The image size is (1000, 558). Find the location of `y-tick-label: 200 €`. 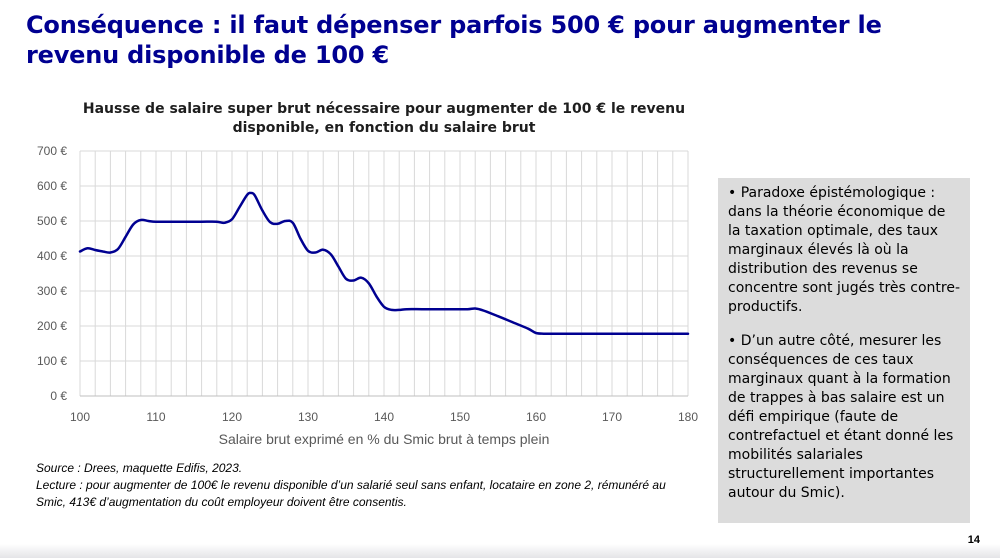

y-tick-label: 200 € is located at coordinates (52, 326).